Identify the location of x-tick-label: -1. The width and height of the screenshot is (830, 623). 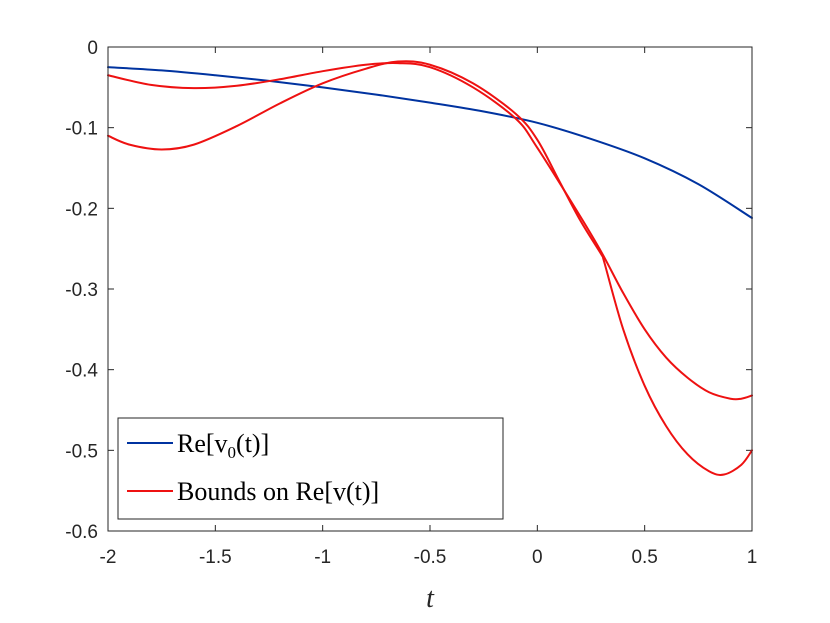
(322, 557).